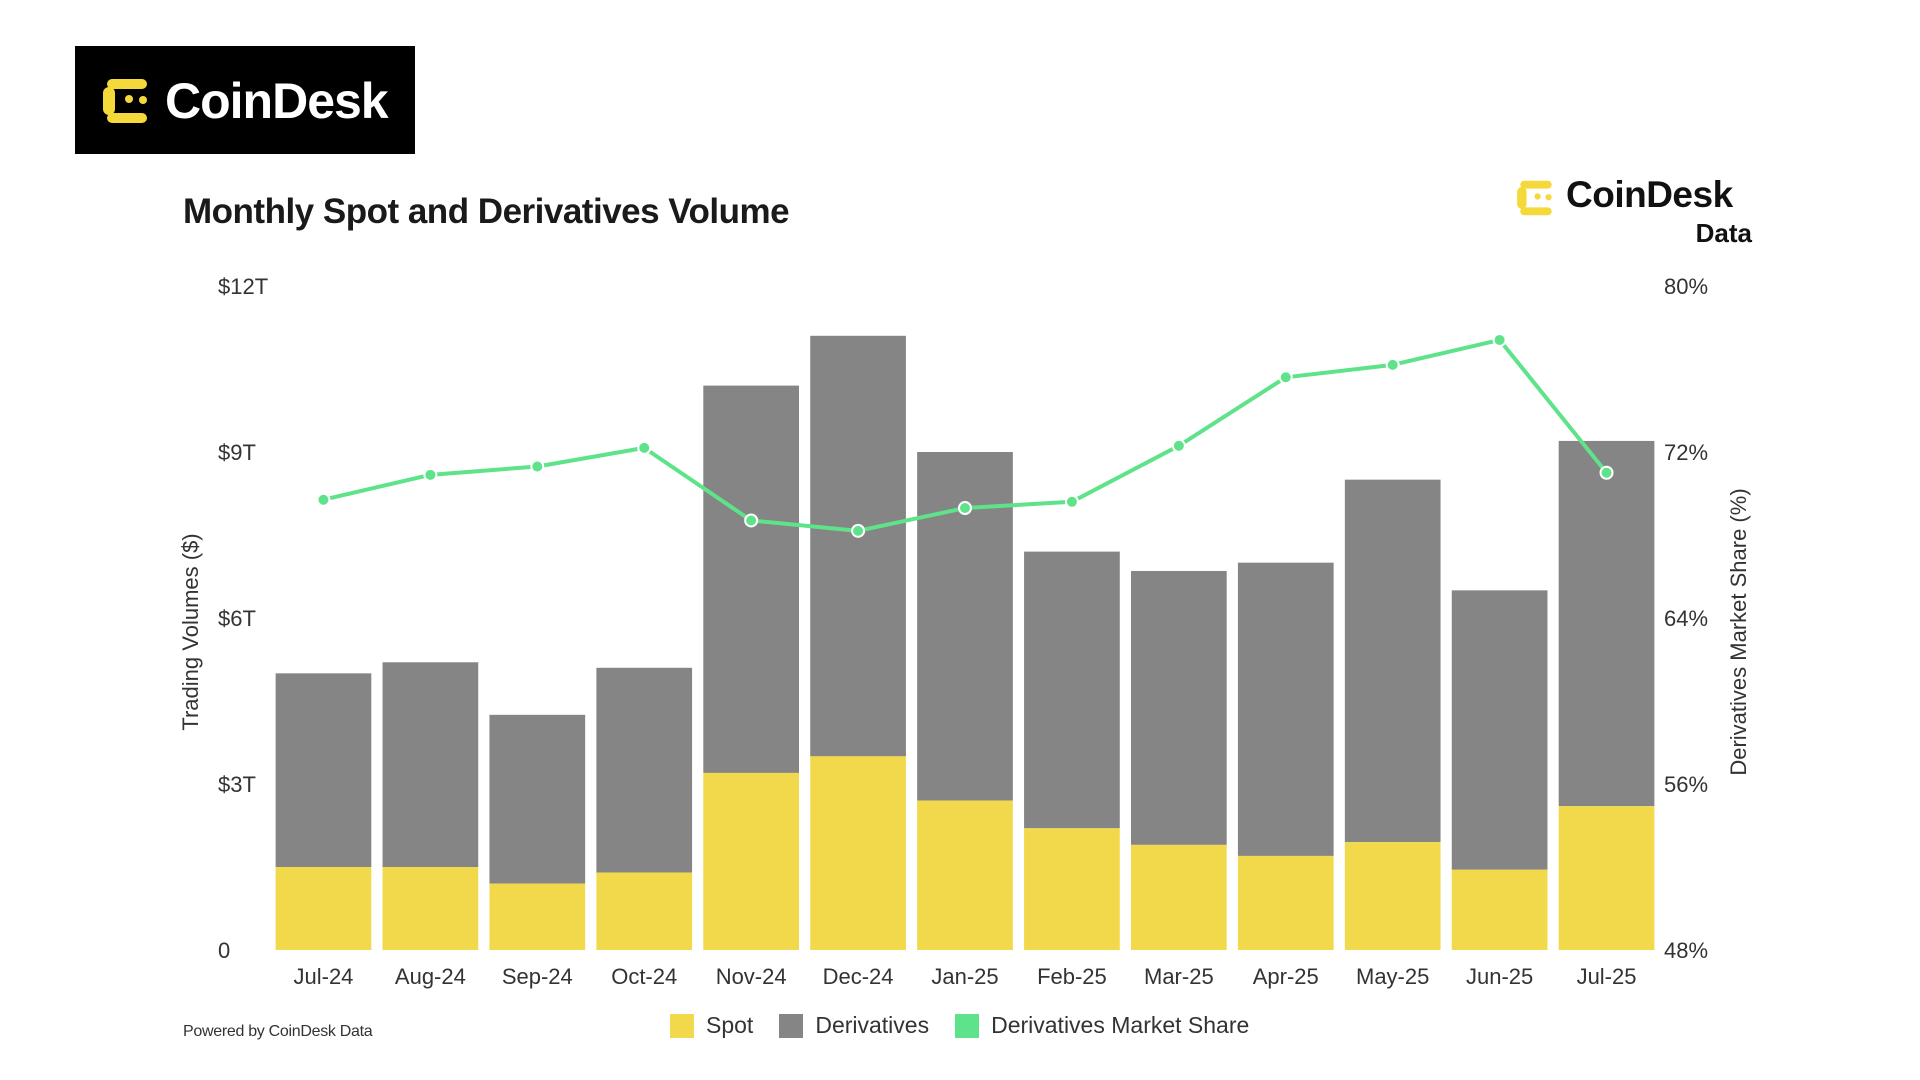 Image resolution: width=1920 pixels, height=1080 pixels. I want to click on y2-tick-label-3: 72%, so click(1686, 452).